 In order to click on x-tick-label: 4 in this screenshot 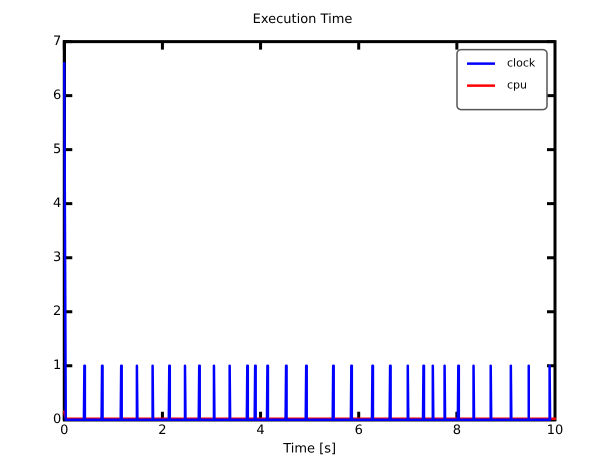, I will do `click(260, 430)`.